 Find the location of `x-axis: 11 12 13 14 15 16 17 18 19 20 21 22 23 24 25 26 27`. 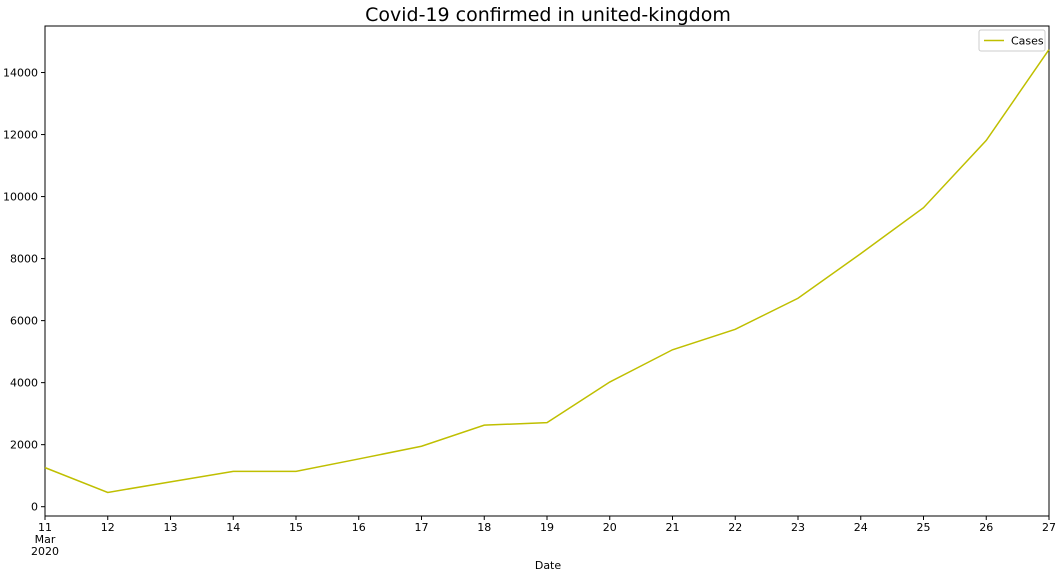

x-axis: 11 12 13 14 15 16 17 18 19 20 21 22 23 24 25 26 27 is located at coordinates (547, 525).